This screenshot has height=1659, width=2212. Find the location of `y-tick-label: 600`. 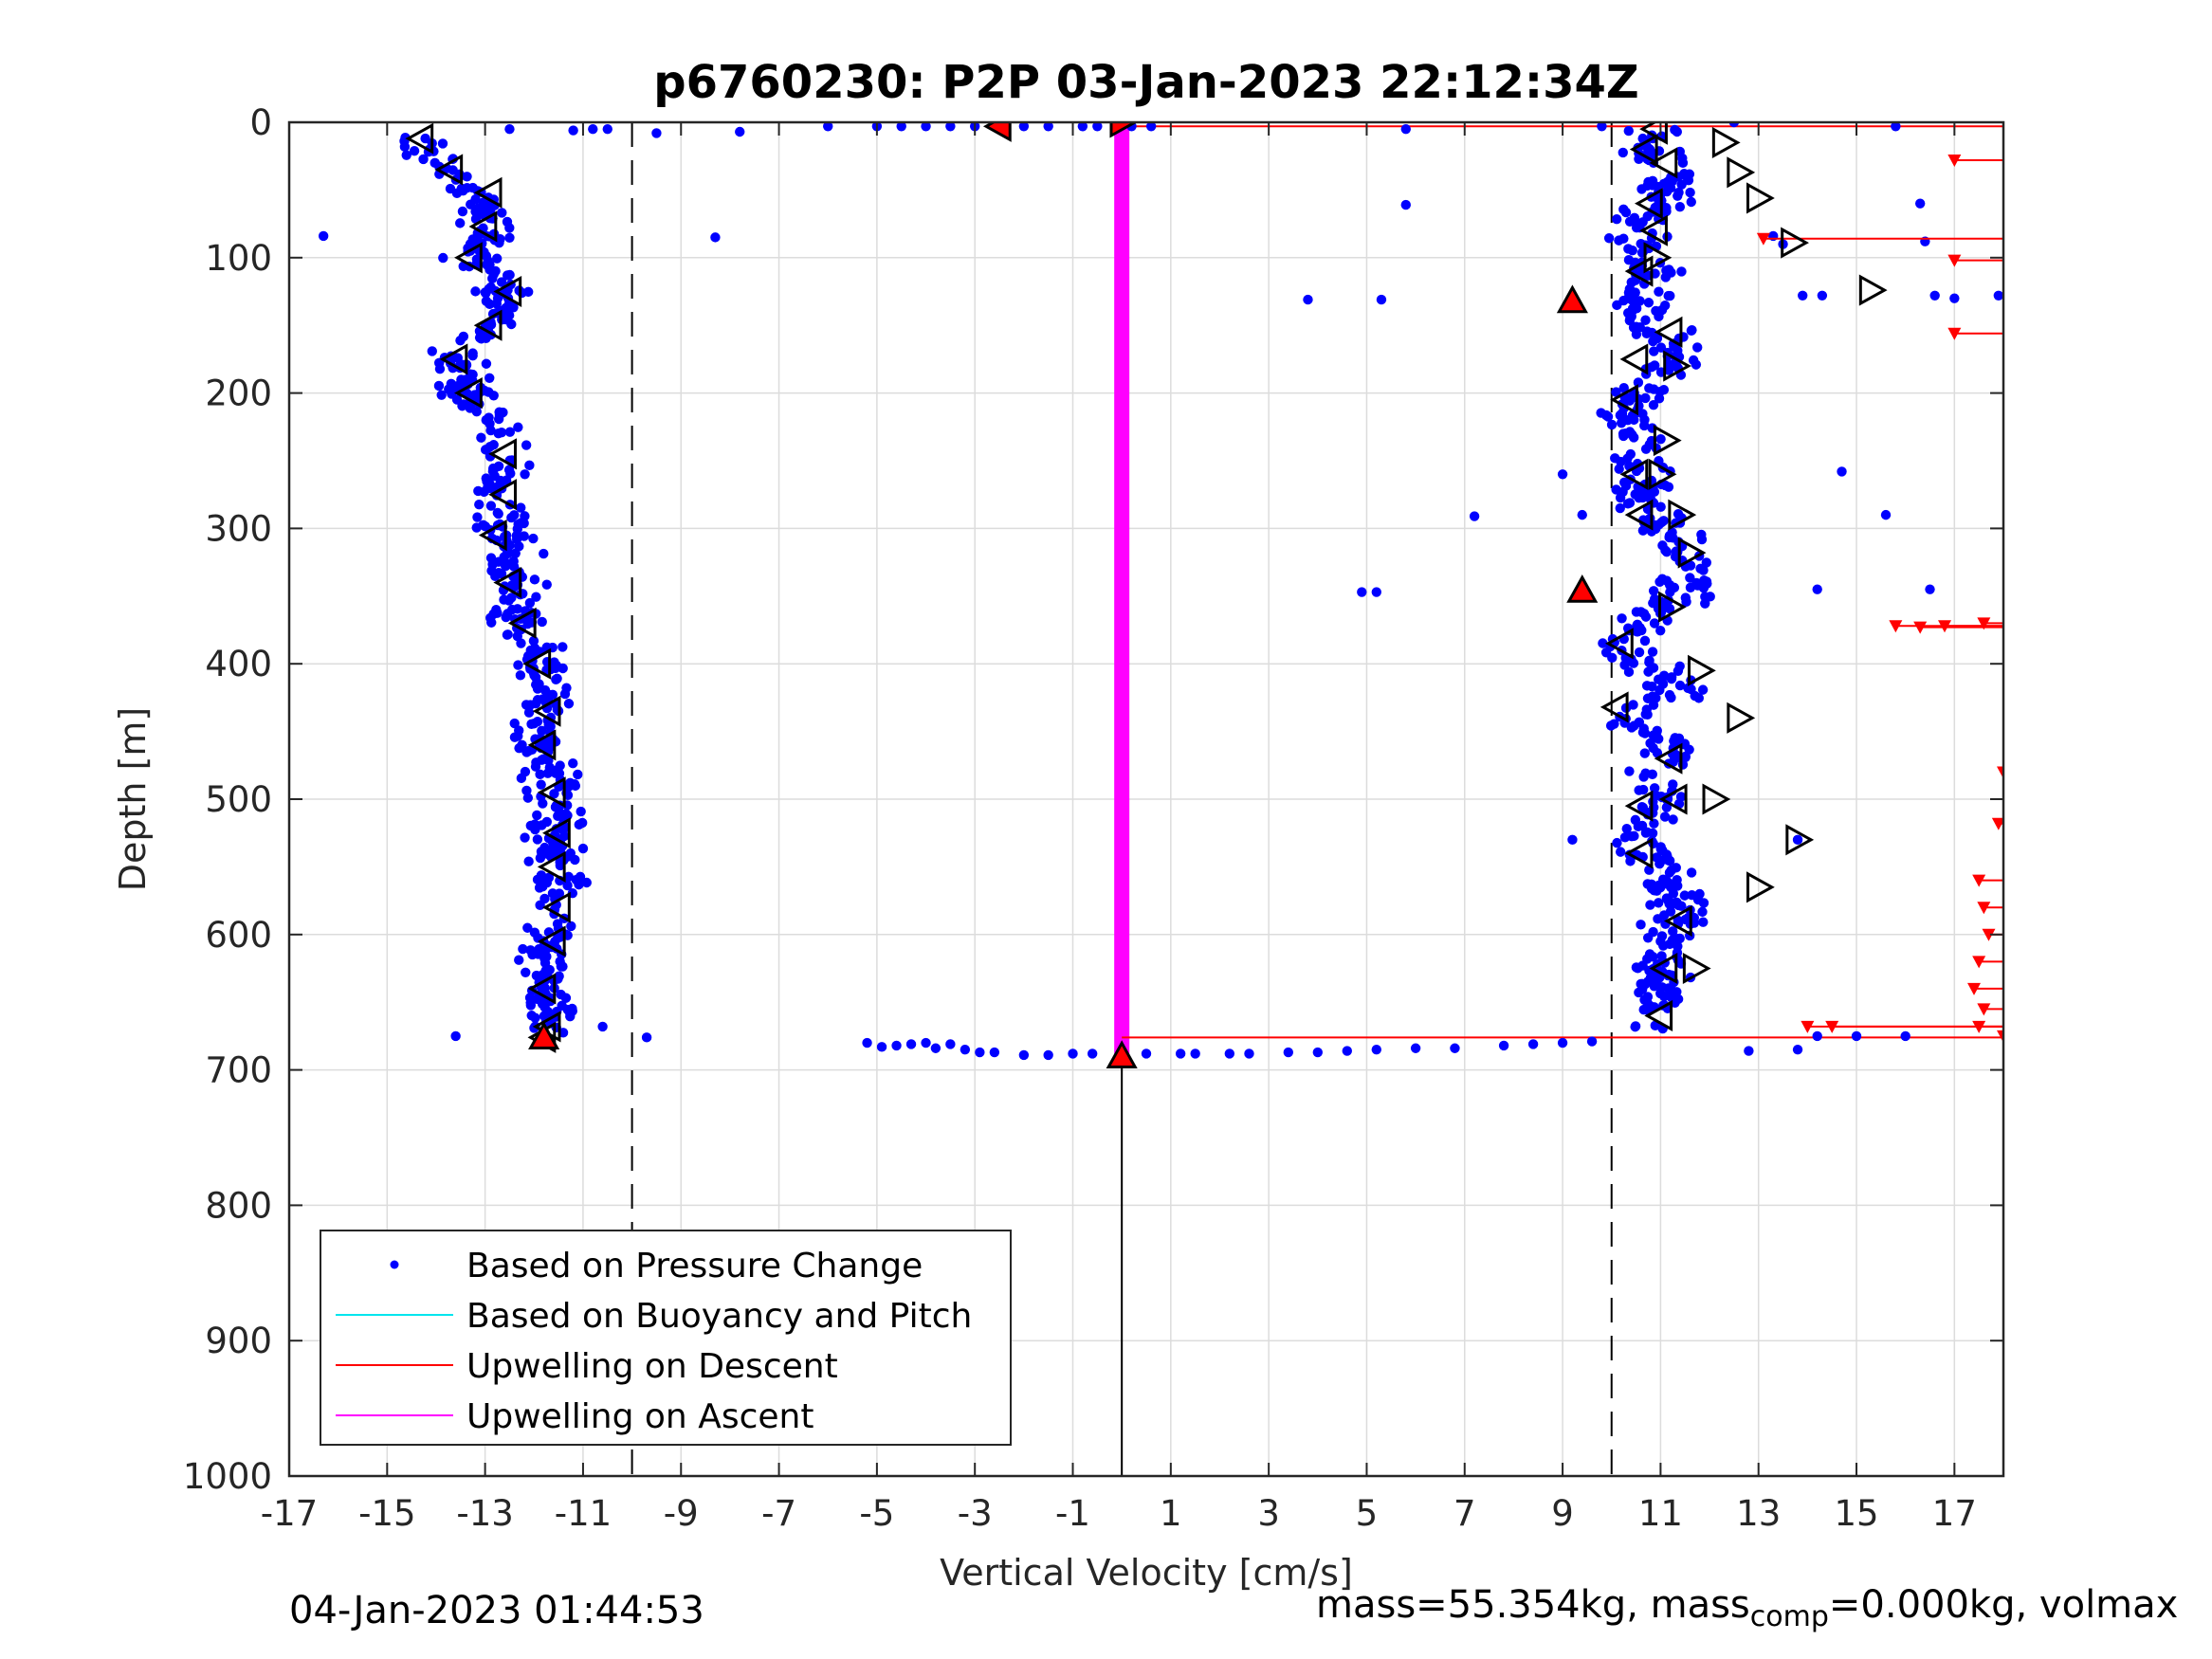

y-tick-label: 600 is located at coordinates (238, 935).